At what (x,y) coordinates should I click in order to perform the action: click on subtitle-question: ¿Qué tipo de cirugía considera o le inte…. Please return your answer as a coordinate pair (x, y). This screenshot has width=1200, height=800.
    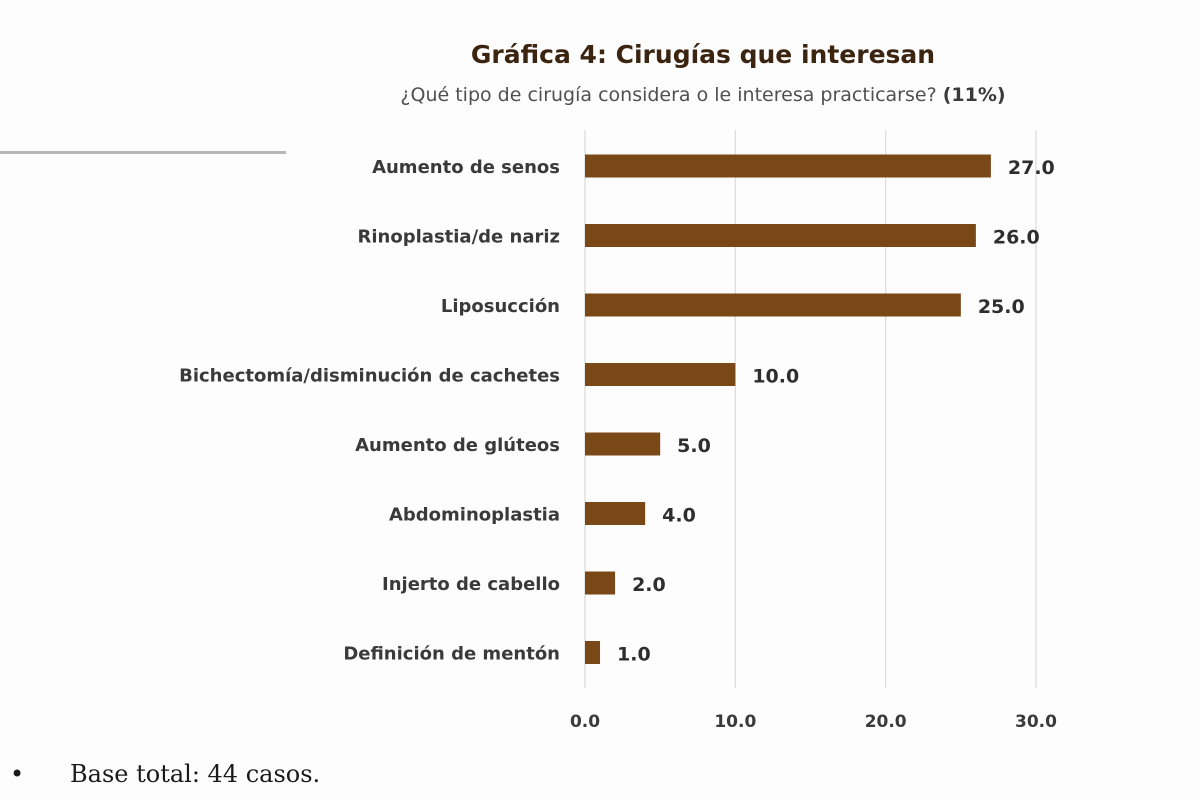
    Looking at the image, I should click on (668, 95).